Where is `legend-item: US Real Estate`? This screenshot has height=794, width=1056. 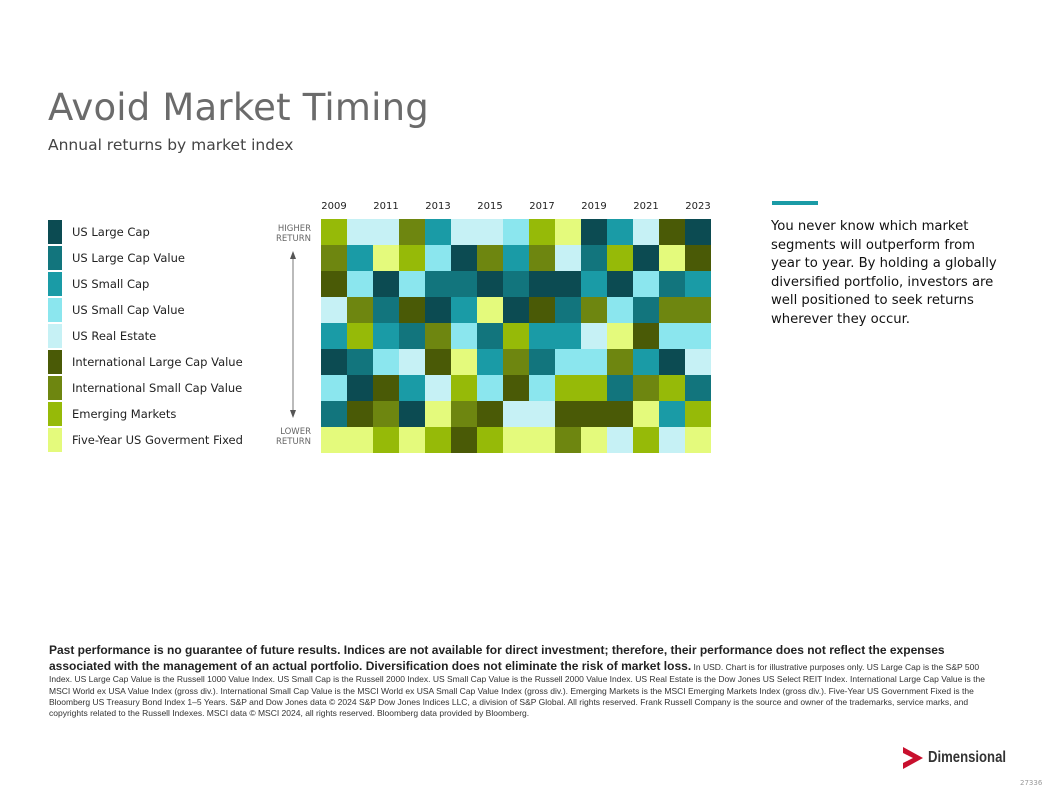 legend-item: US Real Estate is located at coordinates (158, 337).